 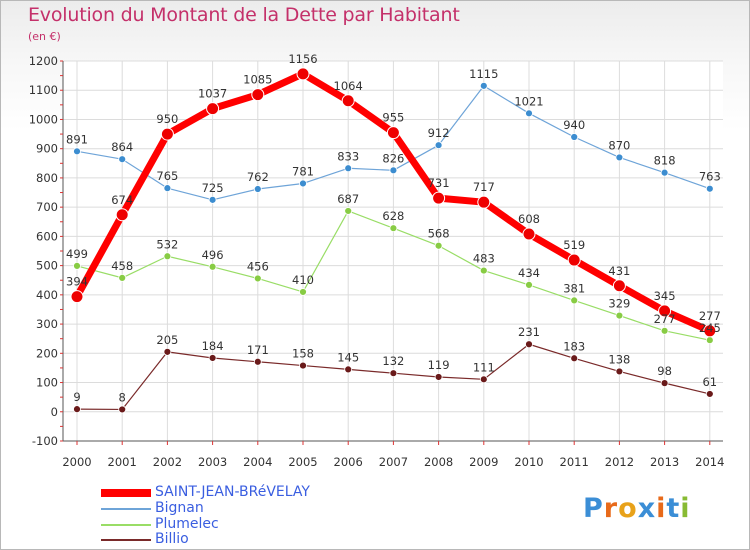 What do you see at coordinates (167, 119) in the screenshot?
I see `data-label: 950` at bounding box center [167, 119].